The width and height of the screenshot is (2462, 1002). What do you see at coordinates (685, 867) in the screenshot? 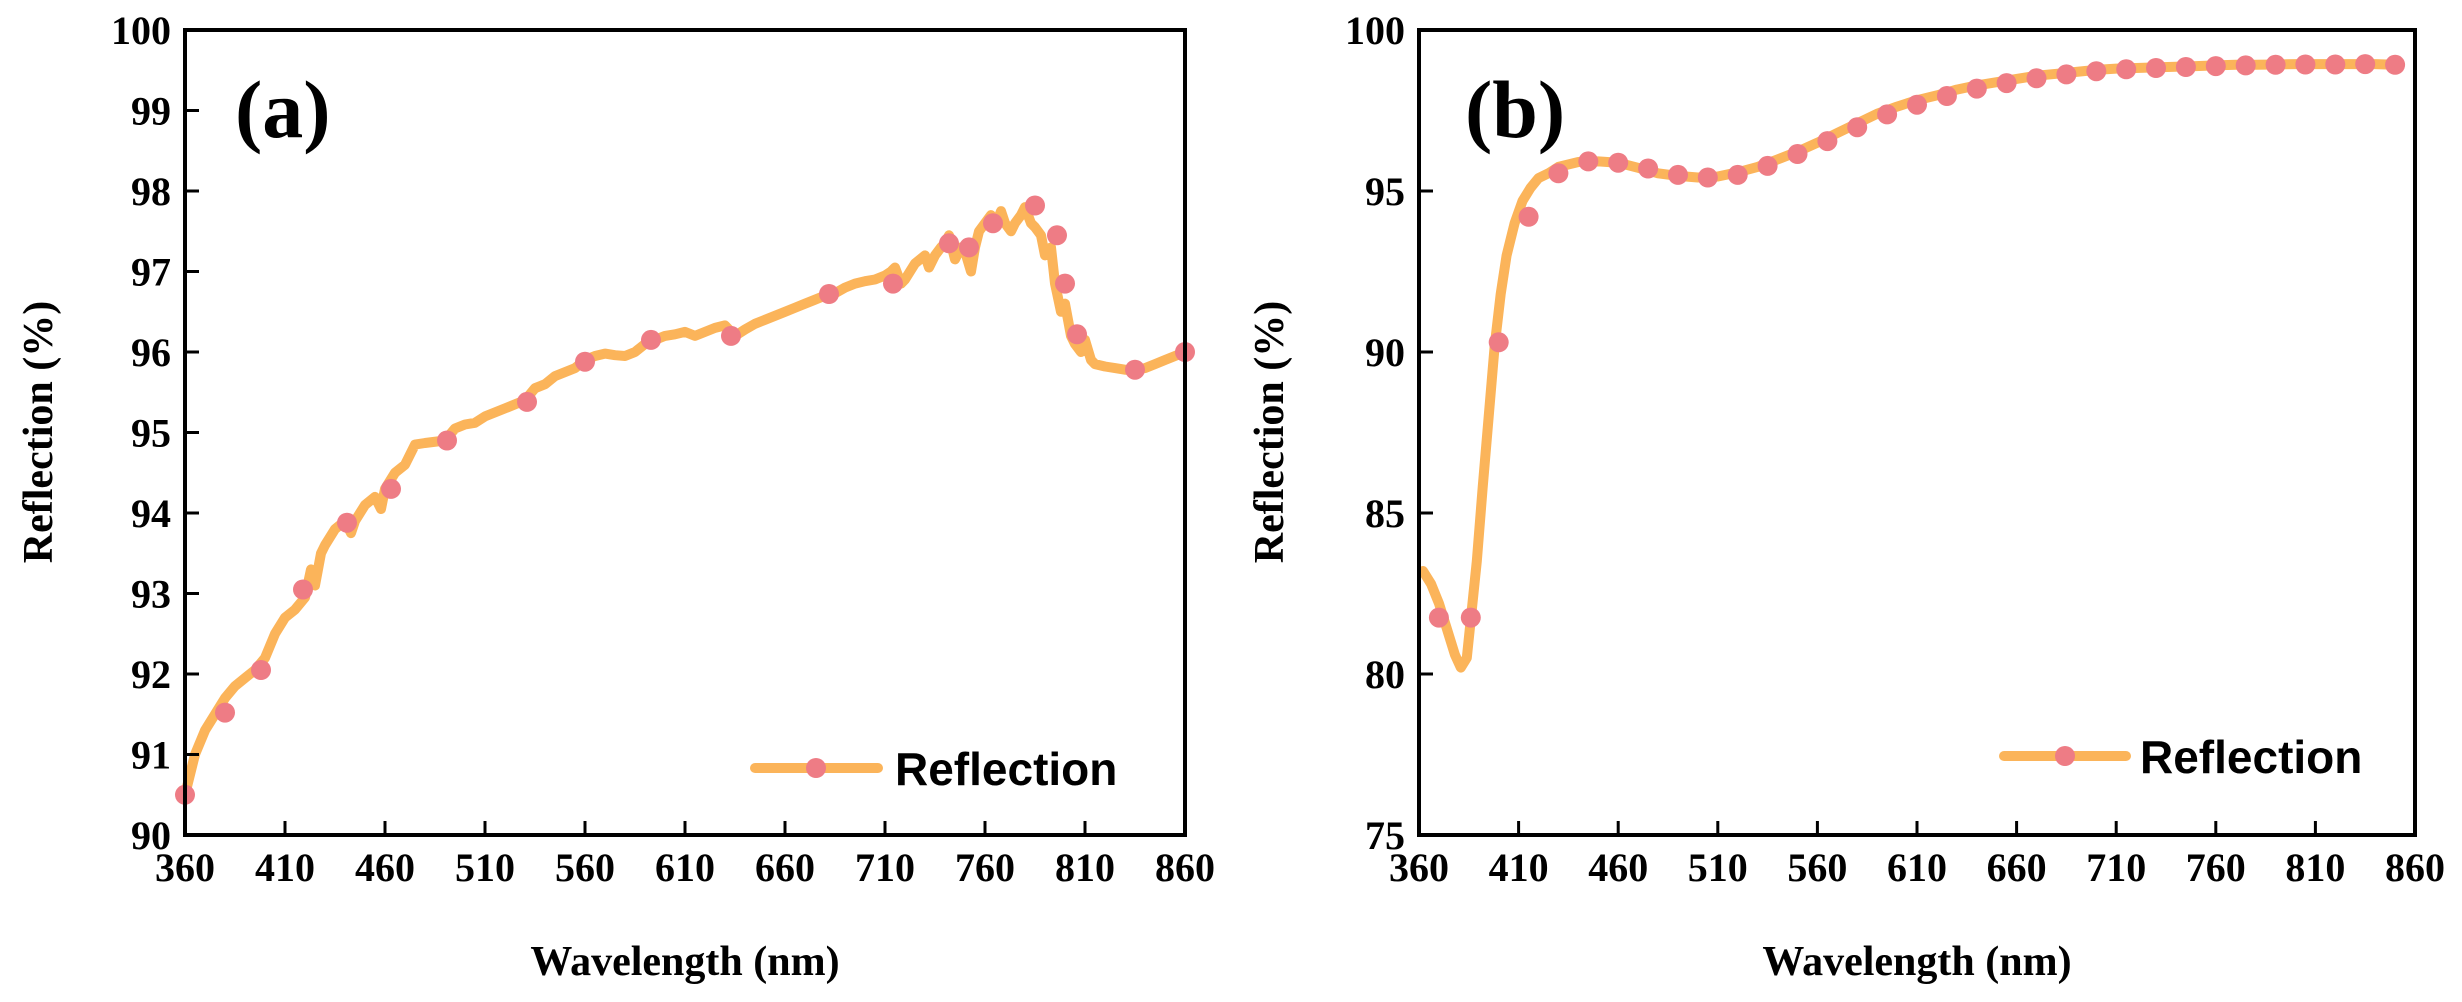
I see `panel-a-xtick-label: 610` at bounding box center [685, 867].